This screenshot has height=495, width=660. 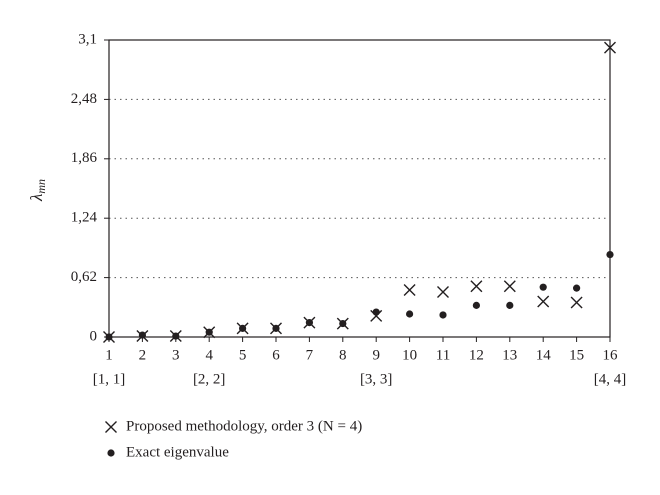 I want to click on y-tick-label: 2,48, so click(x=84, y=99).